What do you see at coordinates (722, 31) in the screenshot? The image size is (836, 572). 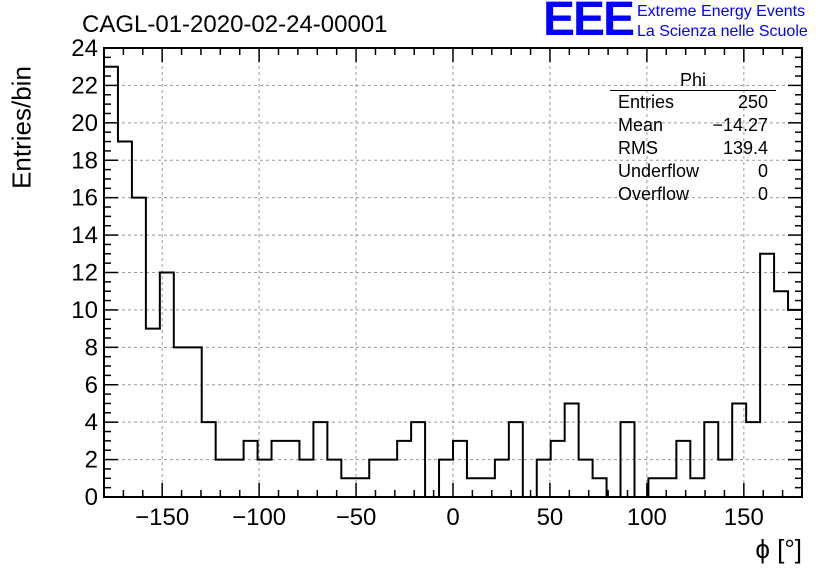 I see `logo-line-2: La Scienza nelle Scuole` at bounding box center [722, 31].